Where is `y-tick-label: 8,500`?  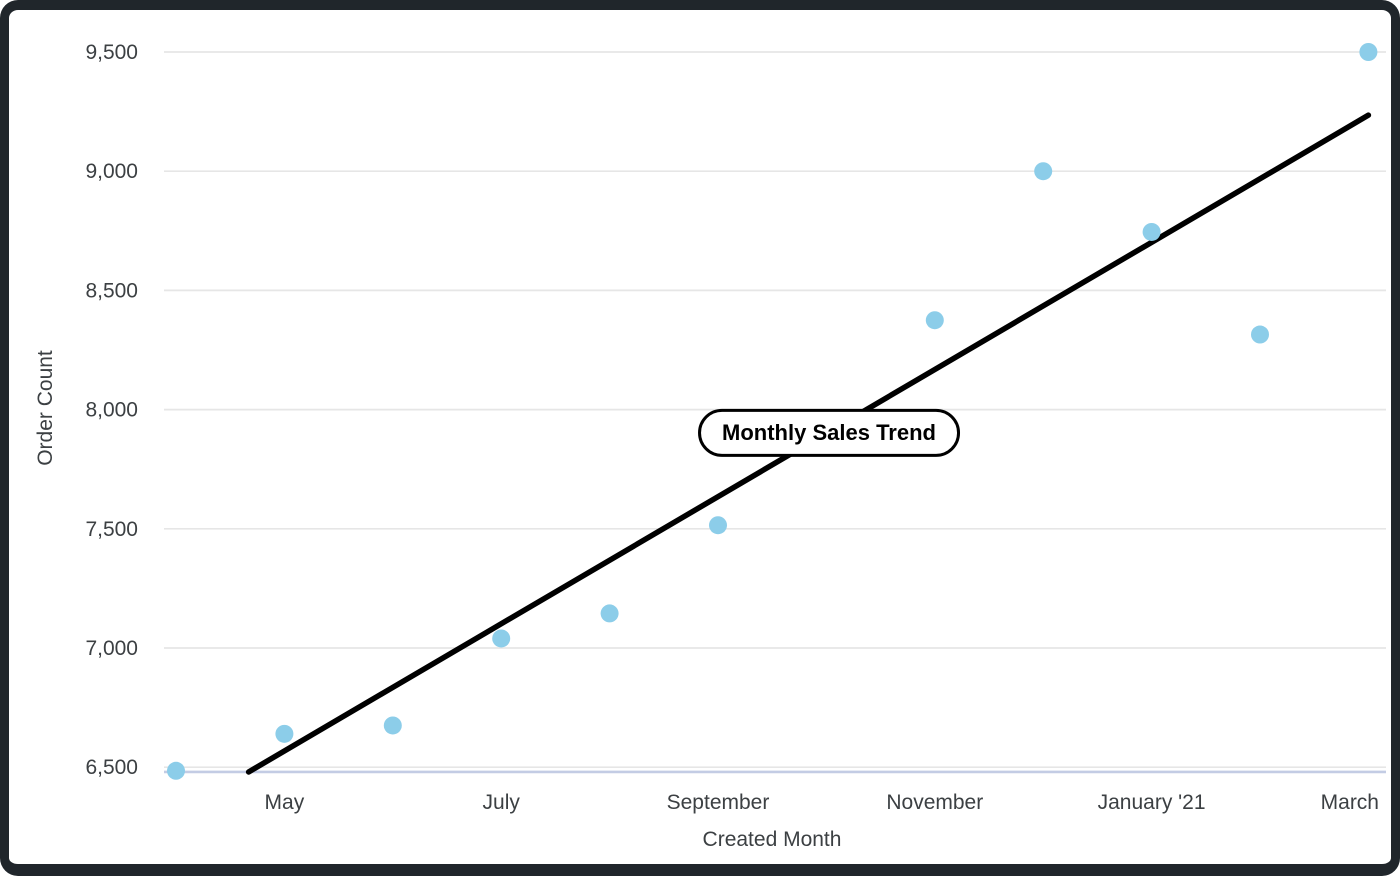
y-tick-label: 8,500 is located at coordinates (111, 290).